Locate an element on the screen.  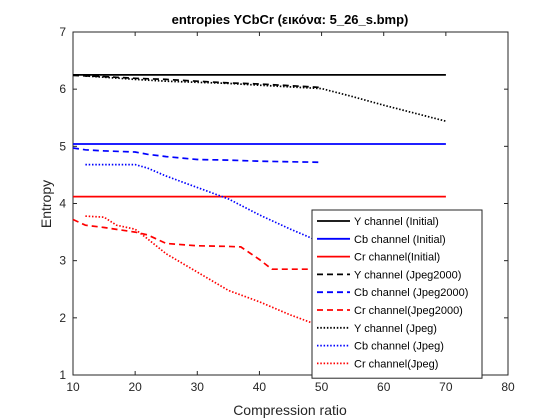
legend-entry: Cb channel (Initial) is located at coordinates (400, 240).